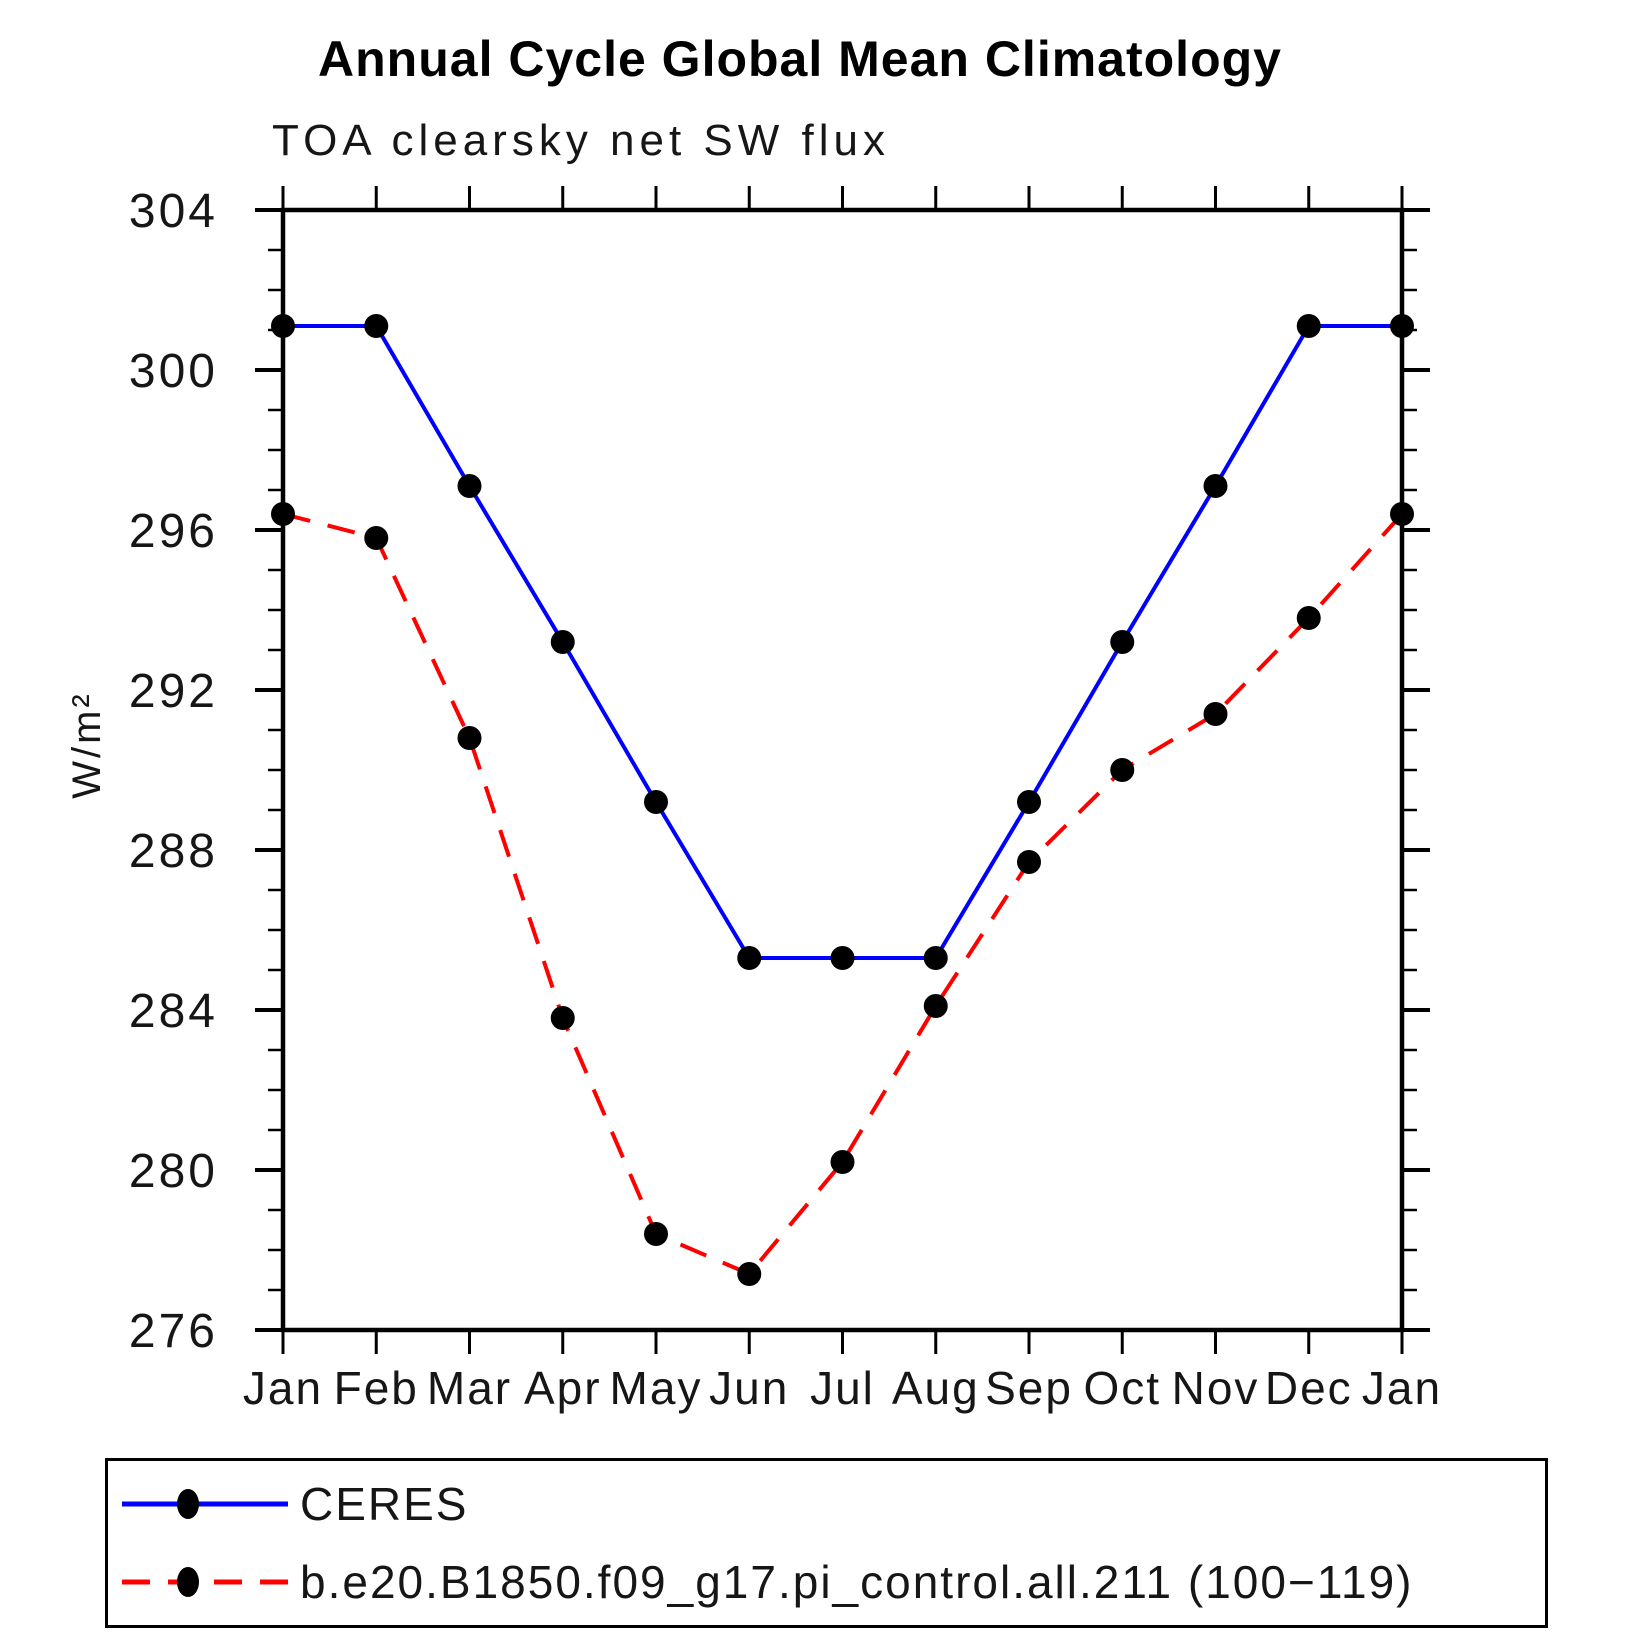  Describe the element at coordinates (1029, 1388) in the screenshot. I see `x-tick-label: Sep` at that location.